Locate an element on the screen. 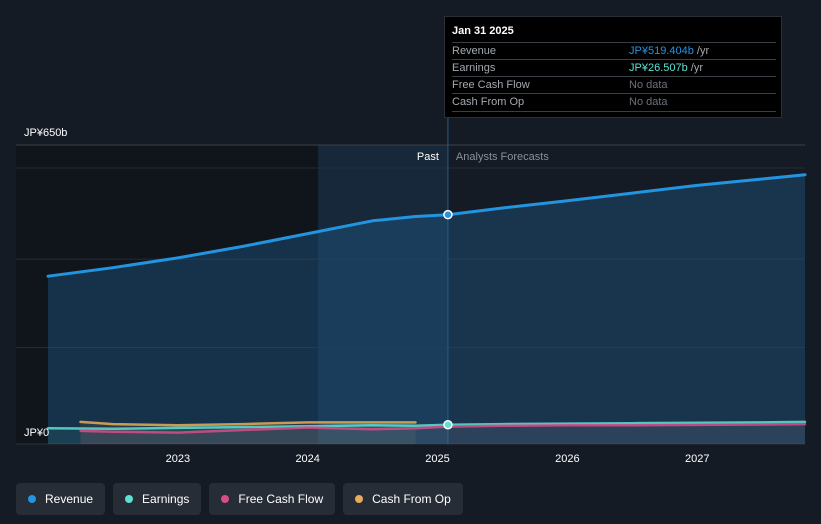  y-axis-bottom-label: JP¥0 is located at coordinates (36, 433).